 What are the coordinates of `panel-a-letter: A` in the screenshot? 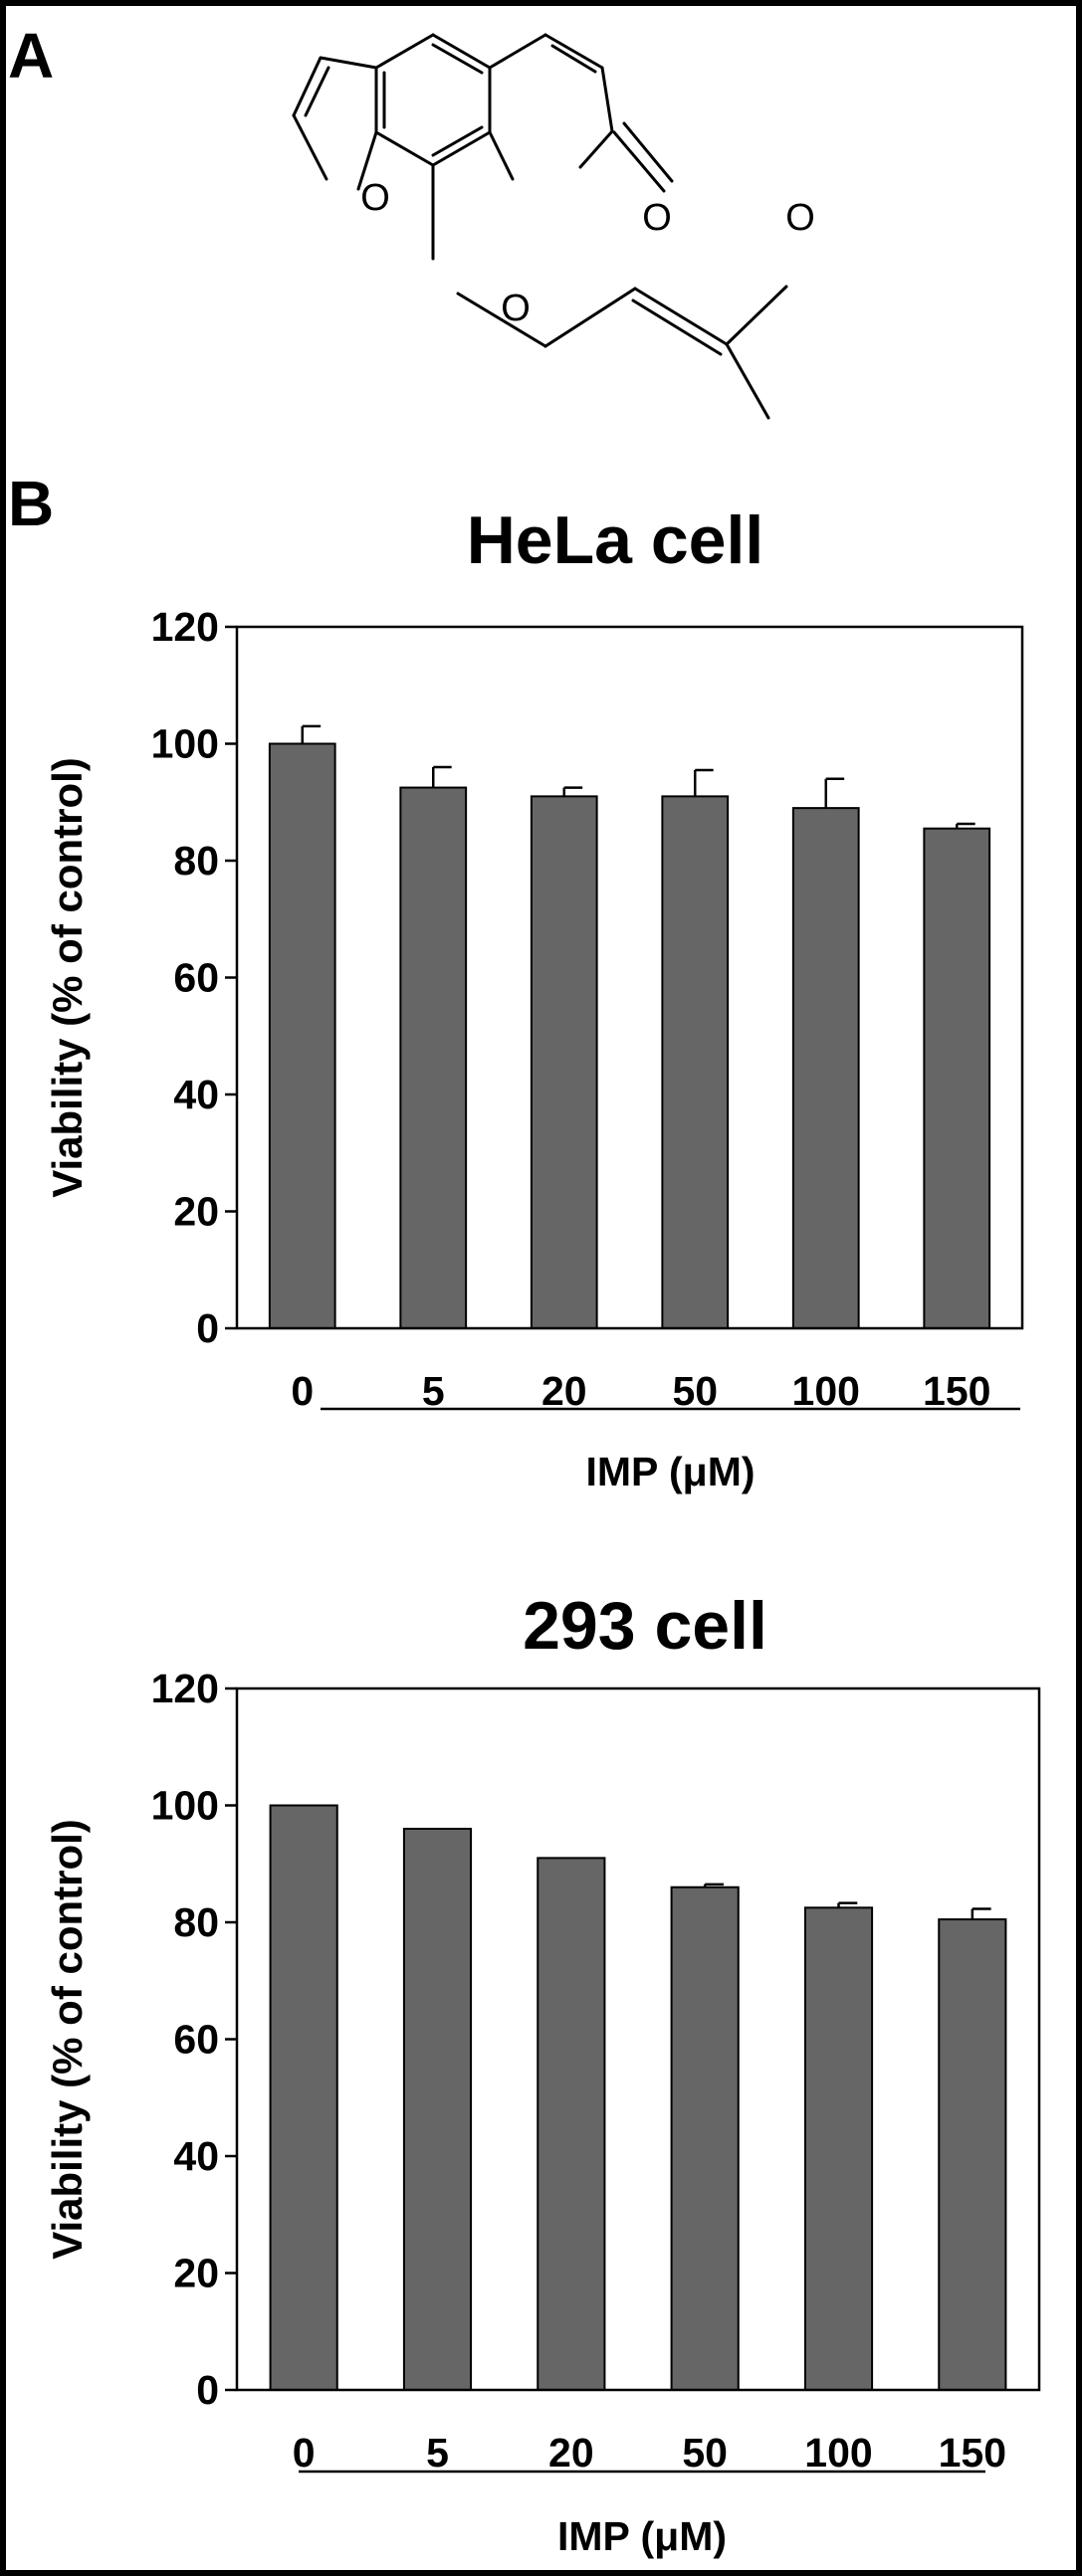 It's located at (31, 56).